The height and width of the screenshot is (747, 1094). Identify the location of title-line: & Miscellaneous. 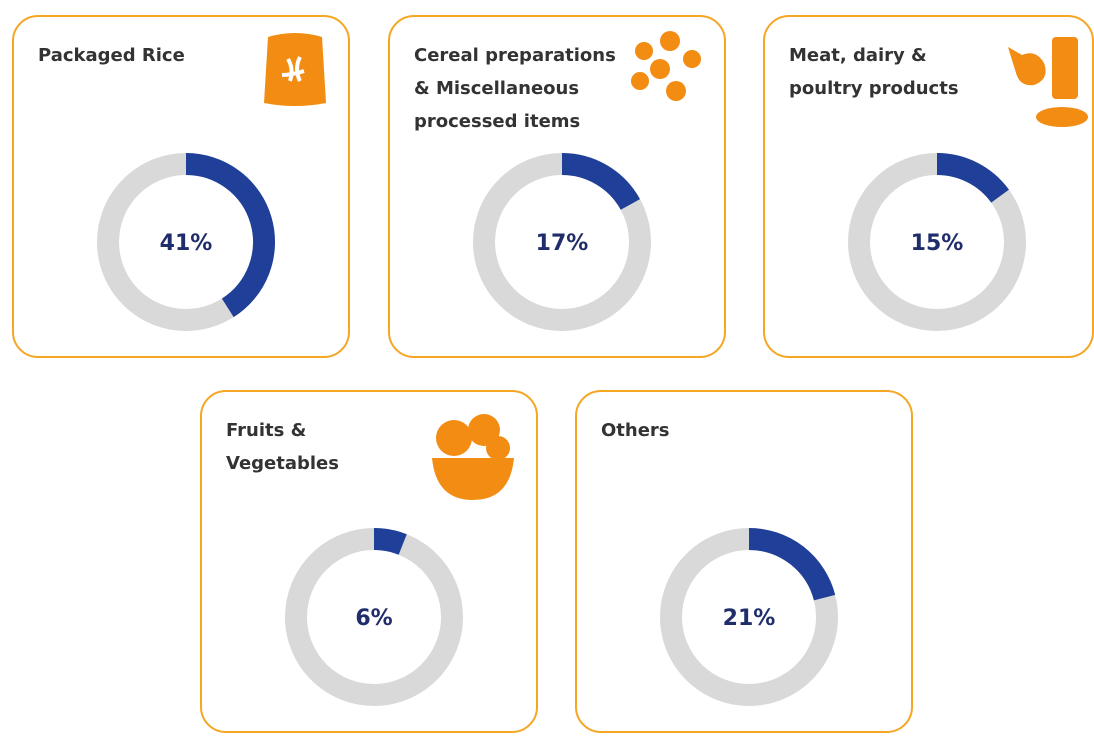
(497, 88).